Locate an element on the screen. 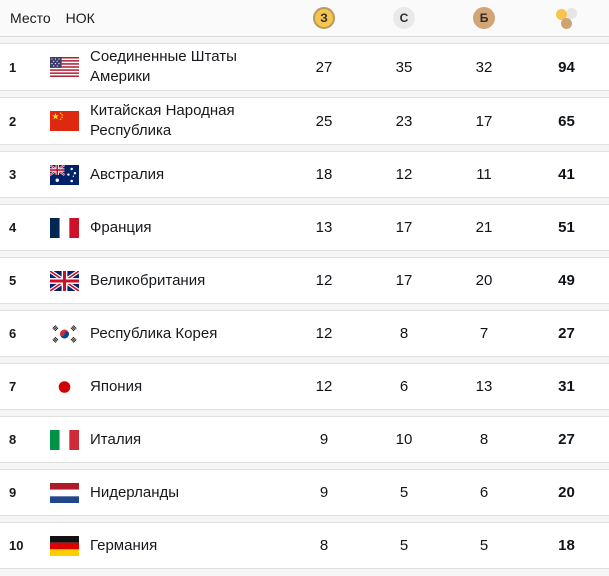 The height and width of the screenshot is (576, 609). country-name: Япония is located at coordinates (116, 386).